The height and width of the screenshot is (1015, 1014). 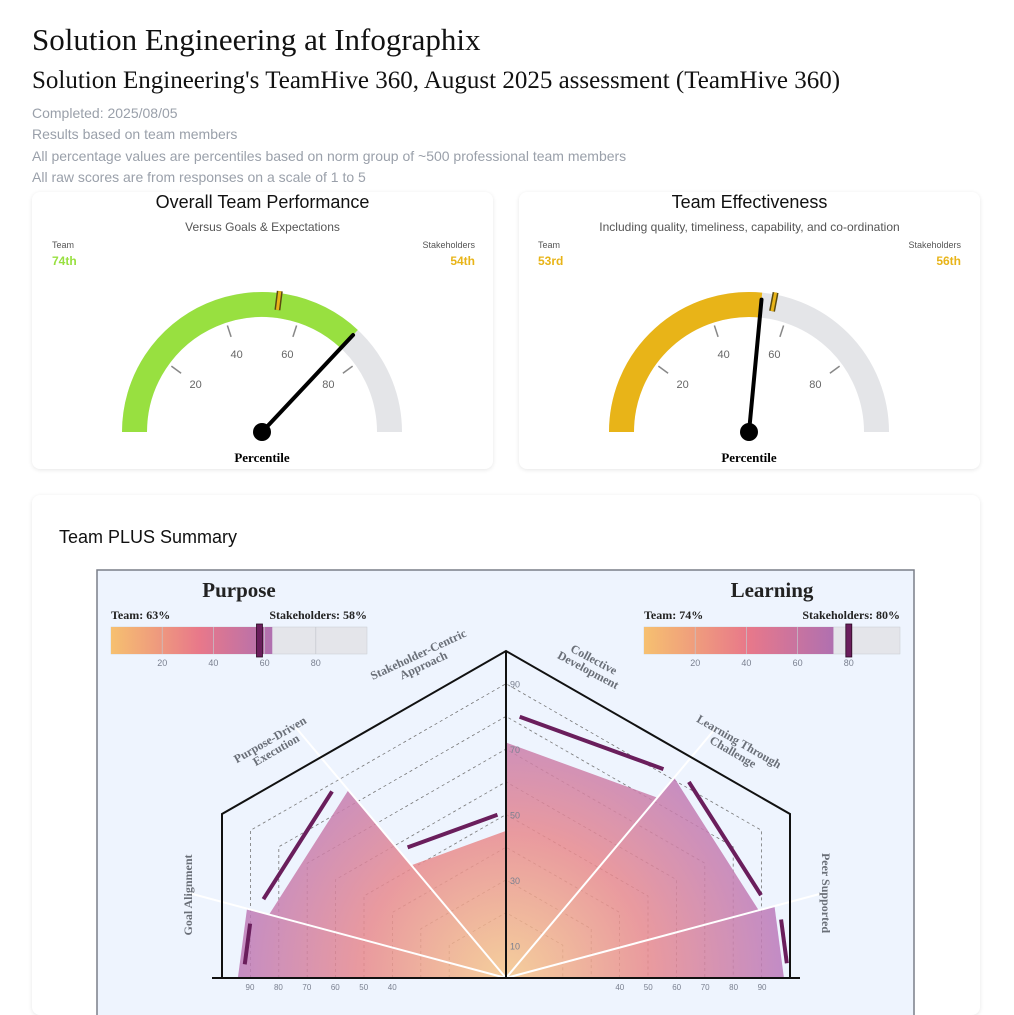 I want to click on purpose-bar-tick: 40, so click(x=213, y=663).